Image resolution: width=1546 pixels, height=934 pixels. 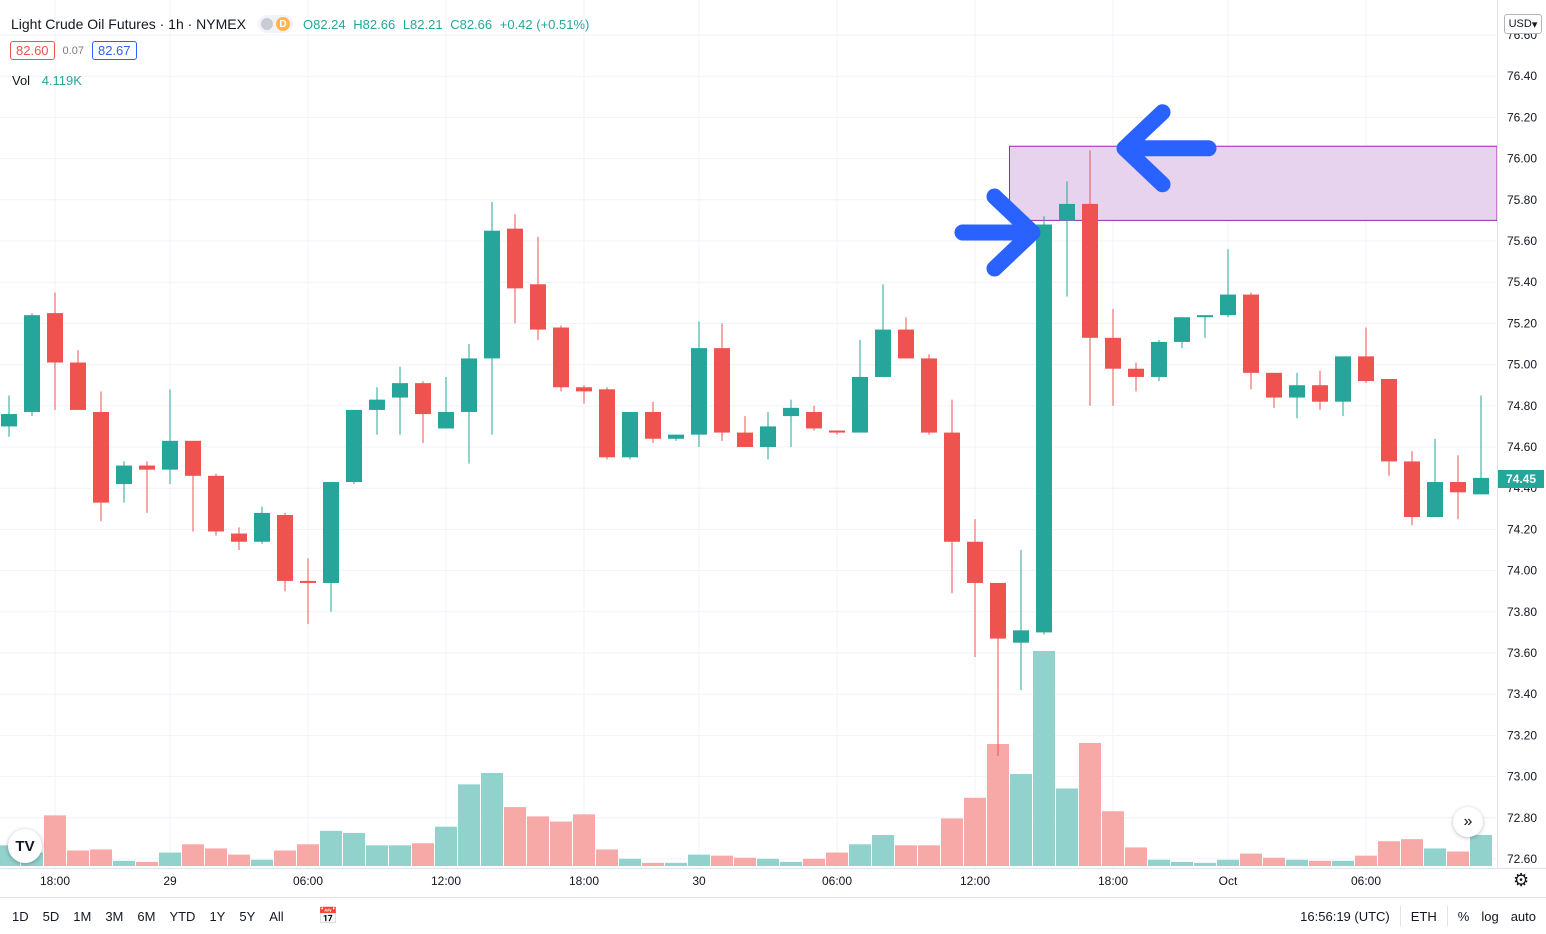 What do you see at coordinates (975, 881) in the screenshot?
I see `time-tick-label: 12:00` at bounding box center [975, 881].